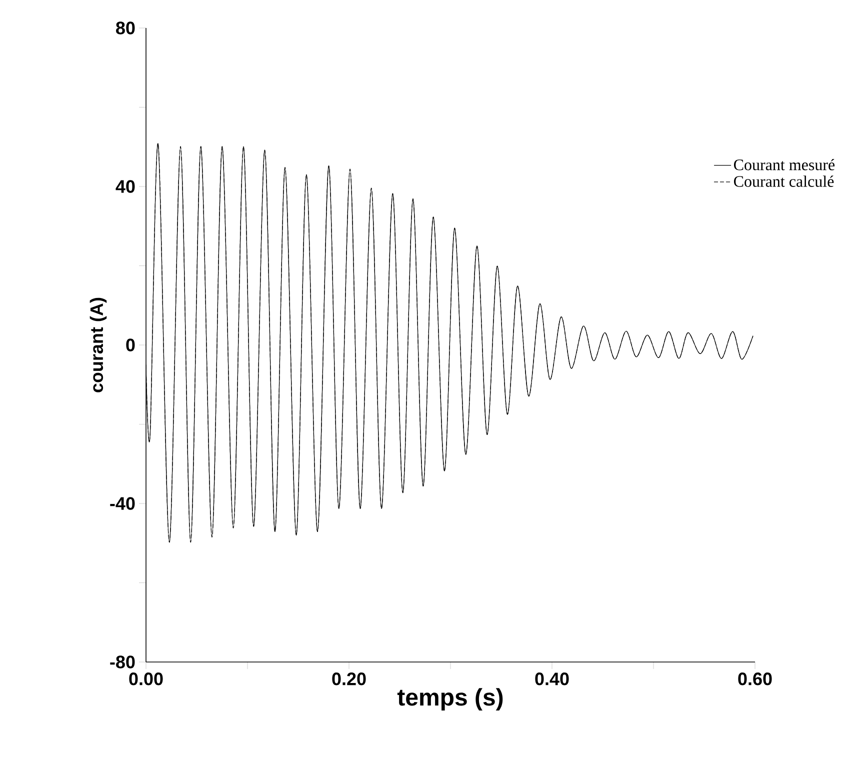  I want to click on x-tick-label: 0.40, so click(552, 679).